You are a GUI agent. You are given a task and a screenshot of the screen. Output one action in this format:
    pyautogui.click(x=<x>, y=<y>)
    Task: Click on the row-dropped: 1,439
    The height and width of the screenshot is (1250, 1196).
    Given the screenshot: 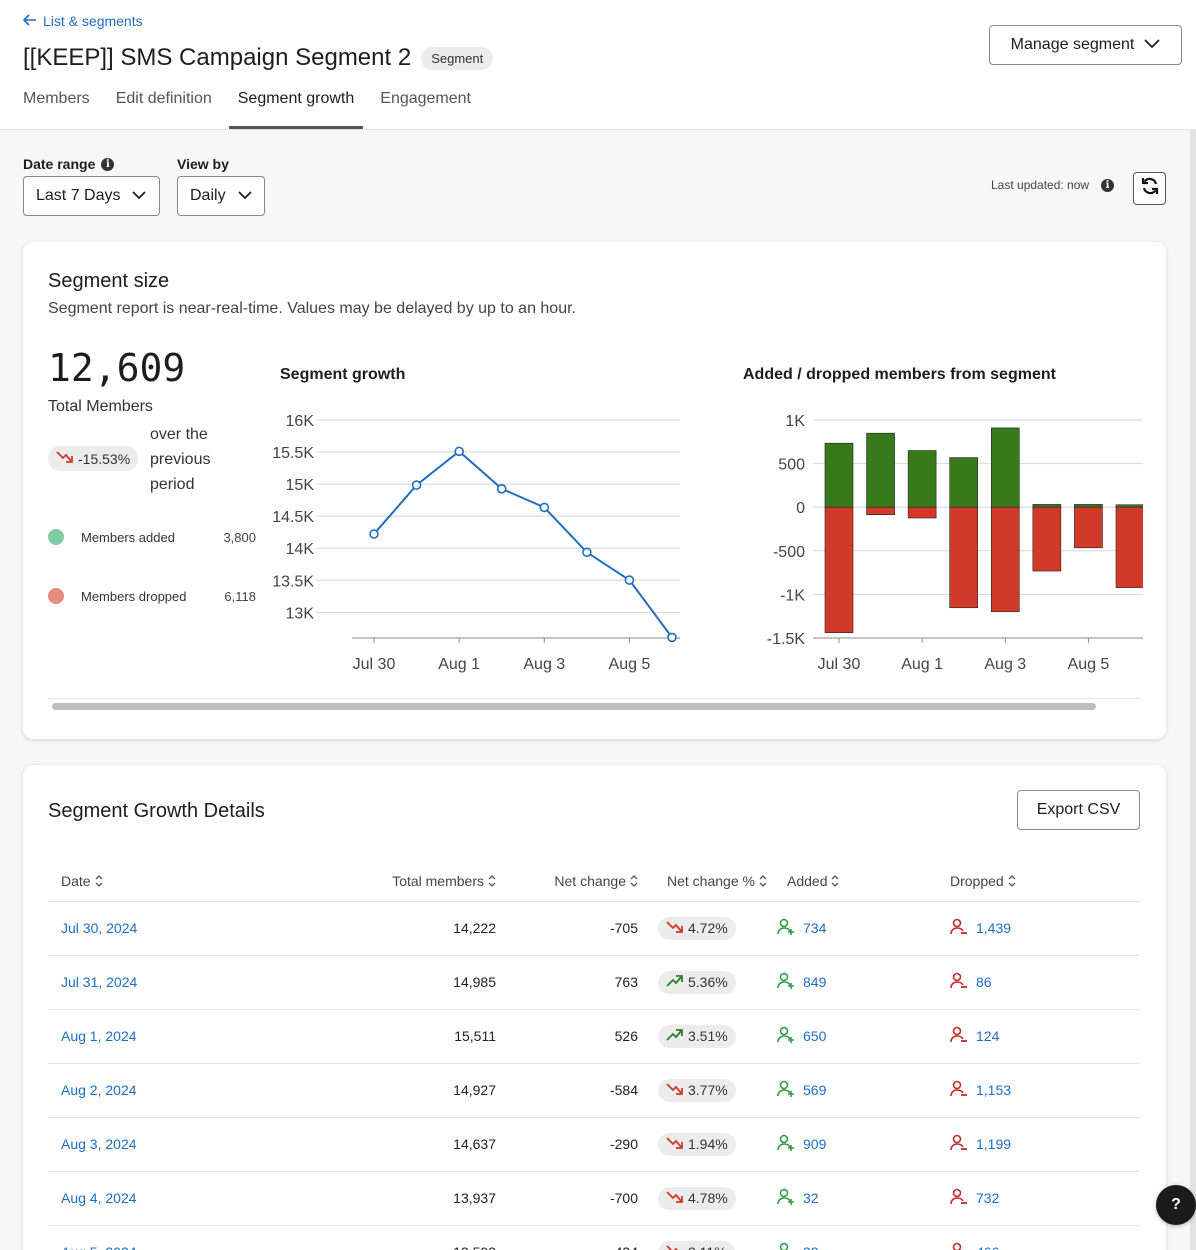 What is the action you would take?
    pyautogui.click(x=980, y=928)
    